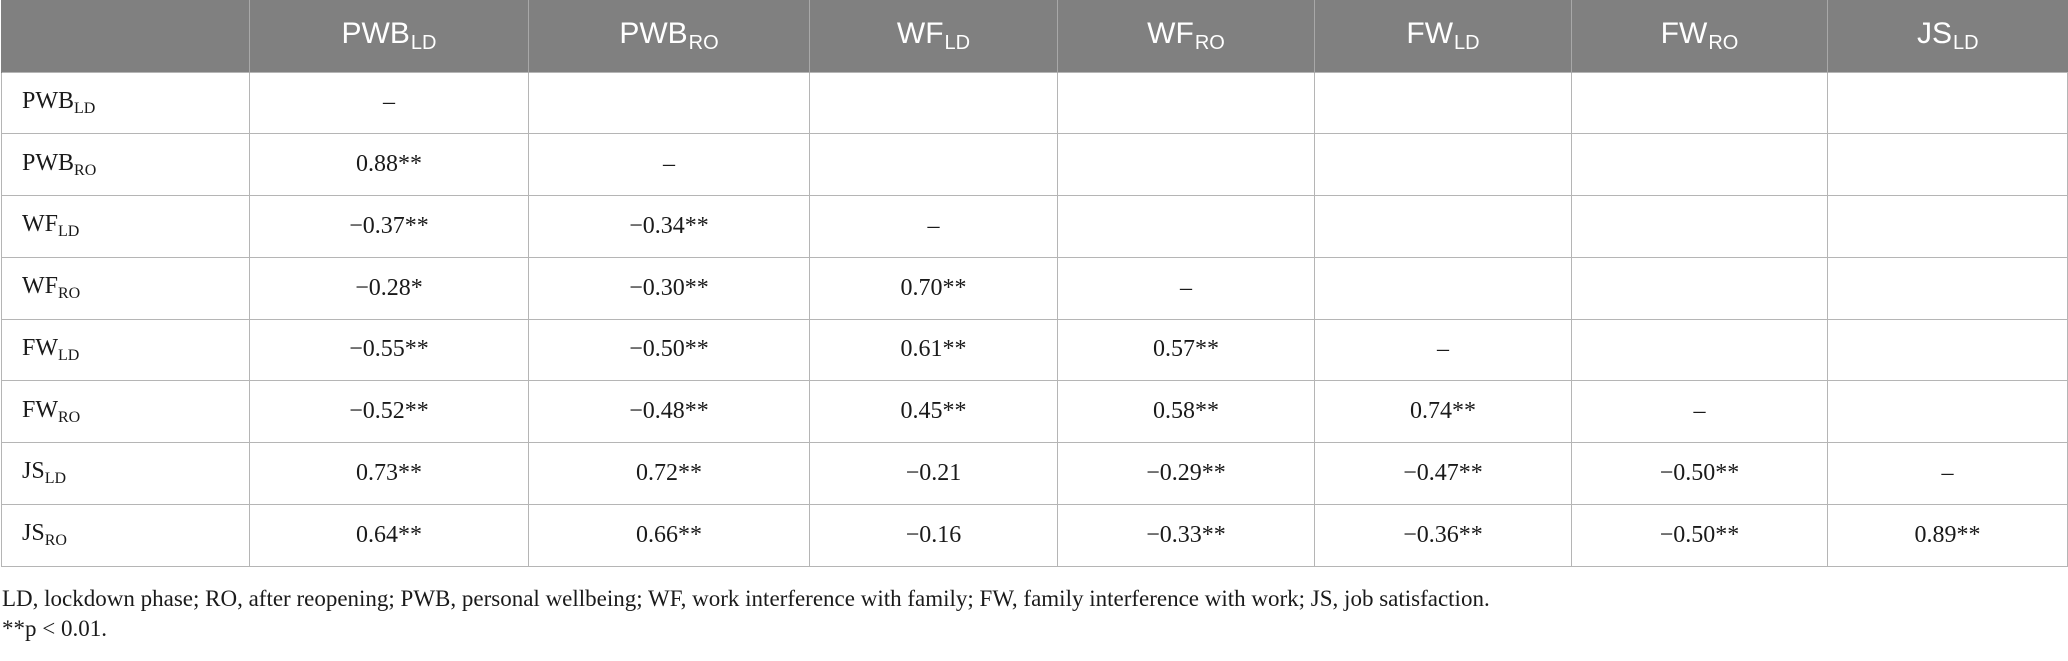  What do you see at coordinates (1186, 473) in the screenshot?
I see `correlation-cell: −0.29**` at bounding box center [1186, 473].